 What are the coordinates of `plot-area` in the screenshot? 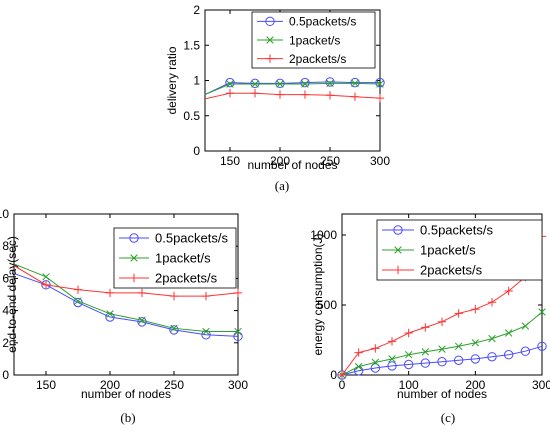 It's located at (442, 294).